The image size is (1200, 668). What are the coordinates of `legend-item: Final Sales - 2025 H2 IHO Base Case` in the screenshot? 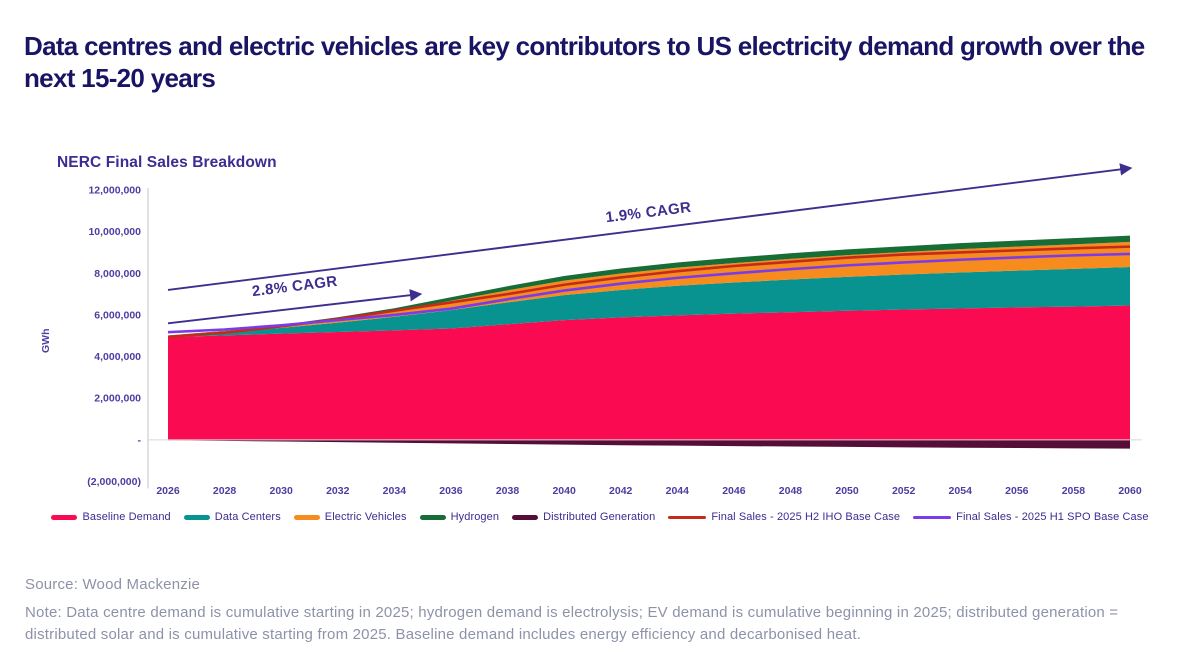 It's located at (784, 517).